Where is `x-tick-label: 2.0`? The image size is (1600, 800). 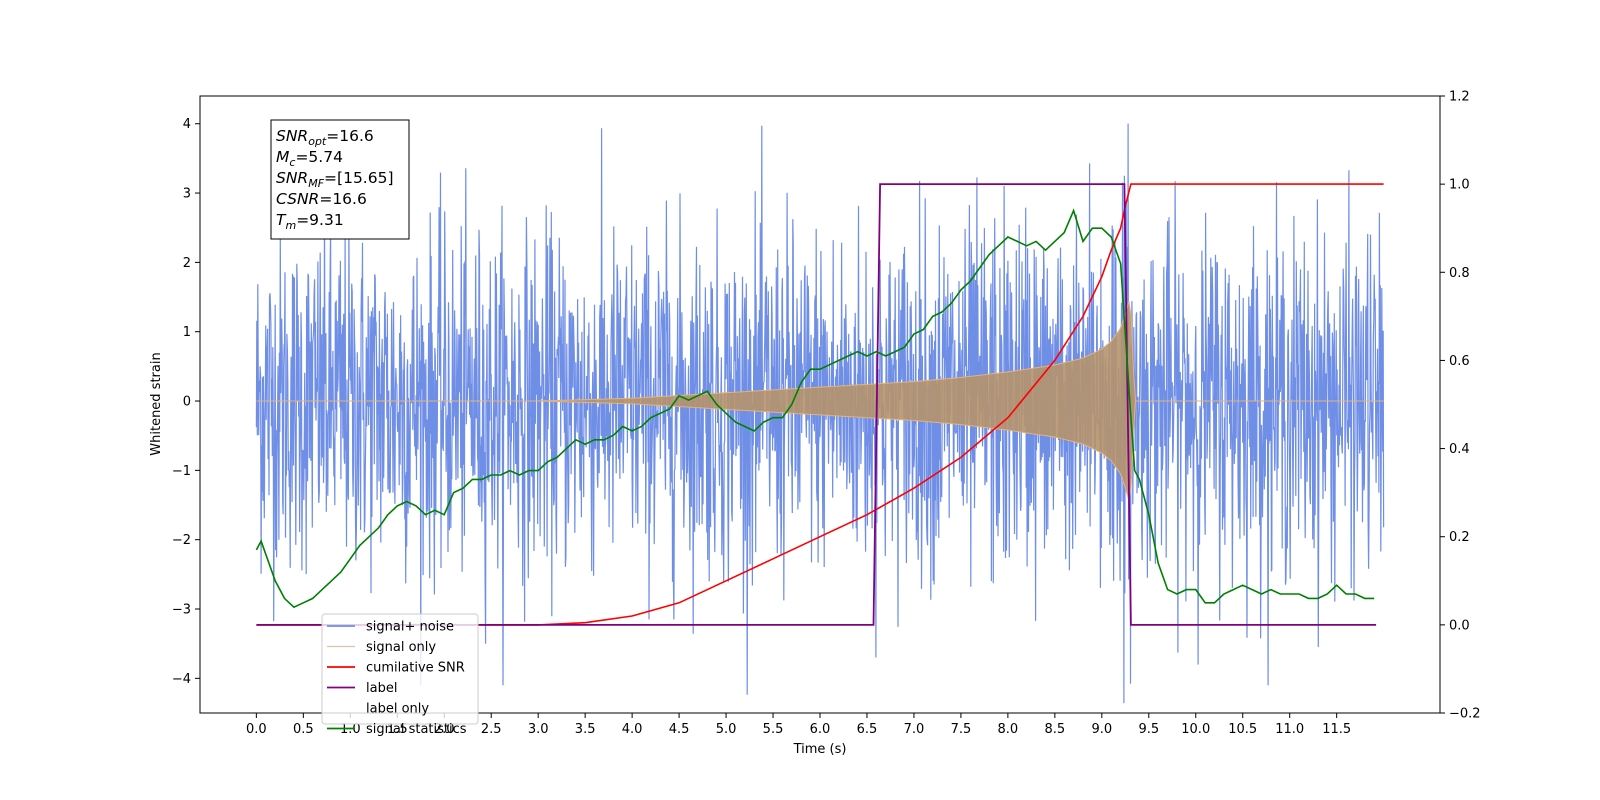 x-tick-label: 2.0 is located at coordinates (444, 729).